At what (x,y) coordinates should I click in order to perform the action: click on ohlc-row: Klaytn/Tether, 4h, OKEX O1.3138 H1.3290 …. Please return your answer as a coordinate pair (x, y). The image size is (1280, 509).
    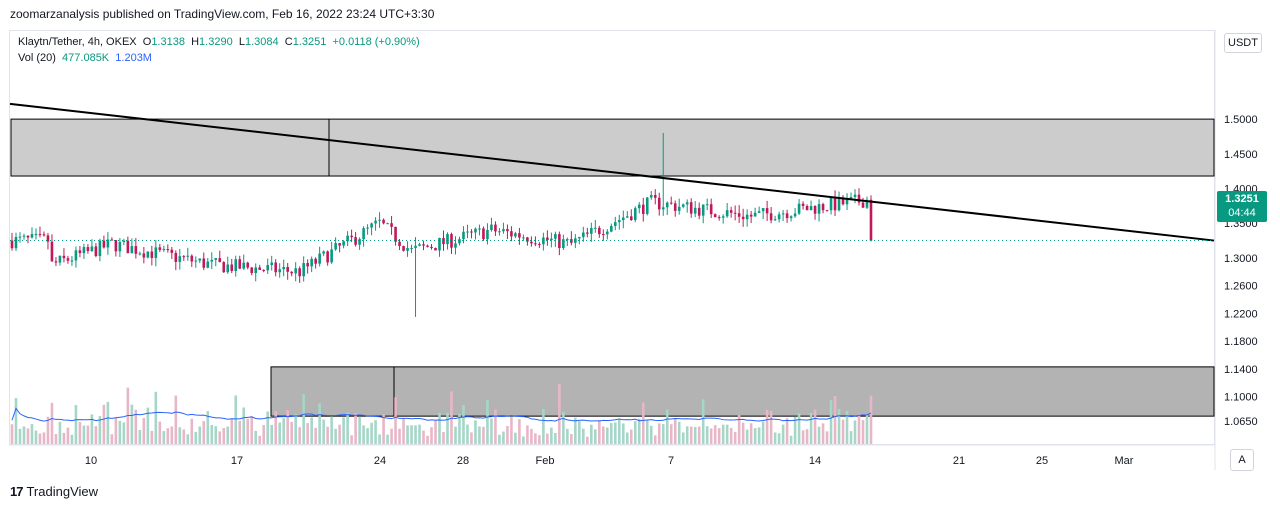
    Looking at the image, I should click on (219, 42).